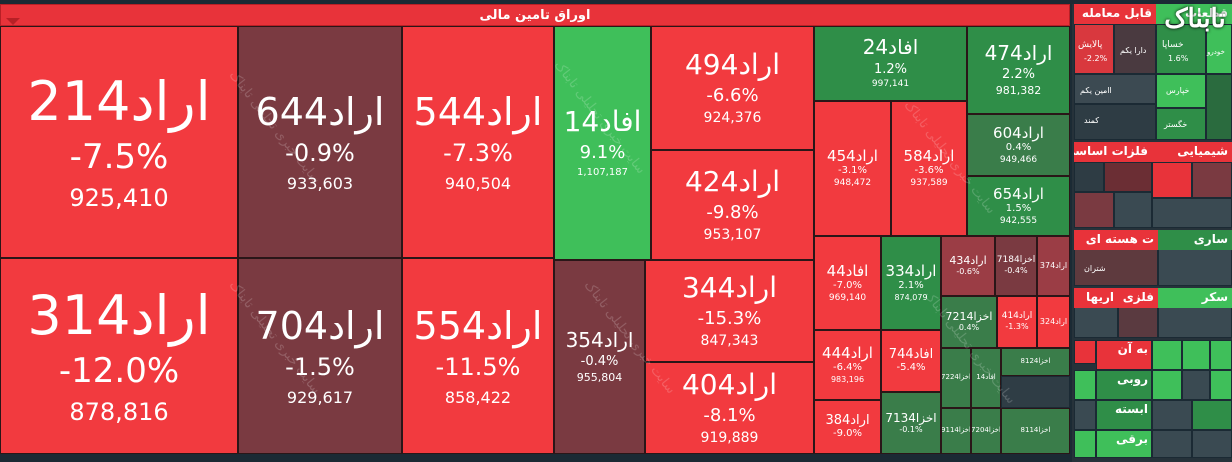 This screenshot has width=1232, height=462. I want to click on tile-value: 929,617, so click(320, 397).